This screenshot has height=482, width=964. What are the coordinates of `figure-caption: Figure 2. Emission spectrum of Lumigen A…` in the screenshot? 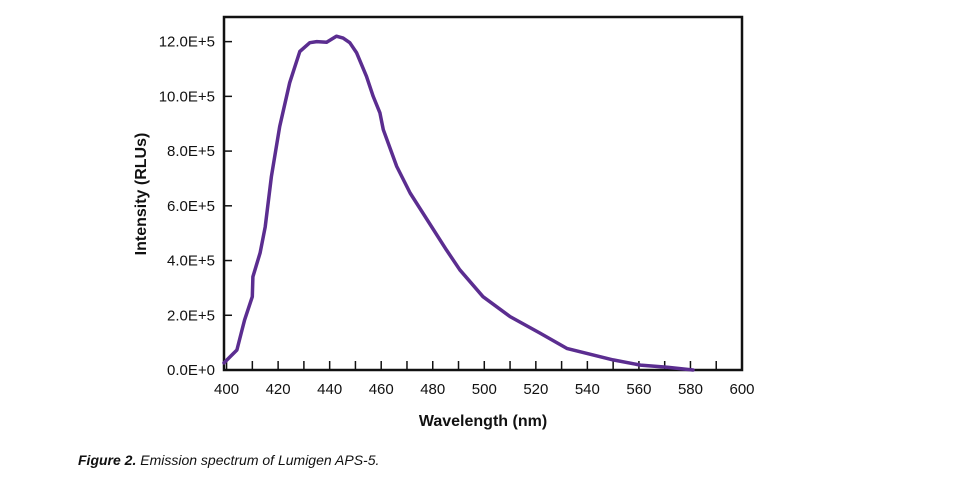 It's located at (228, 460).